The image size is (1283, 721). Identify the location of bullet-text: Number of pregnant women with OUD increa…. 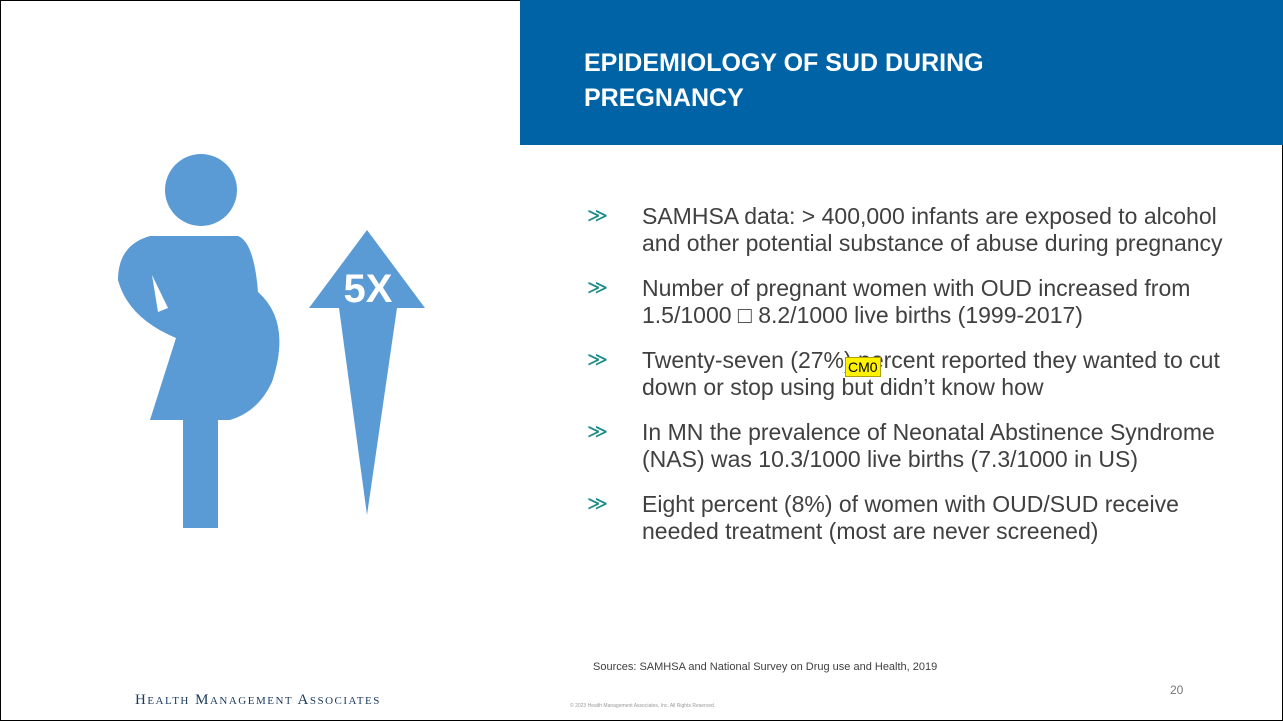
(916, 301).